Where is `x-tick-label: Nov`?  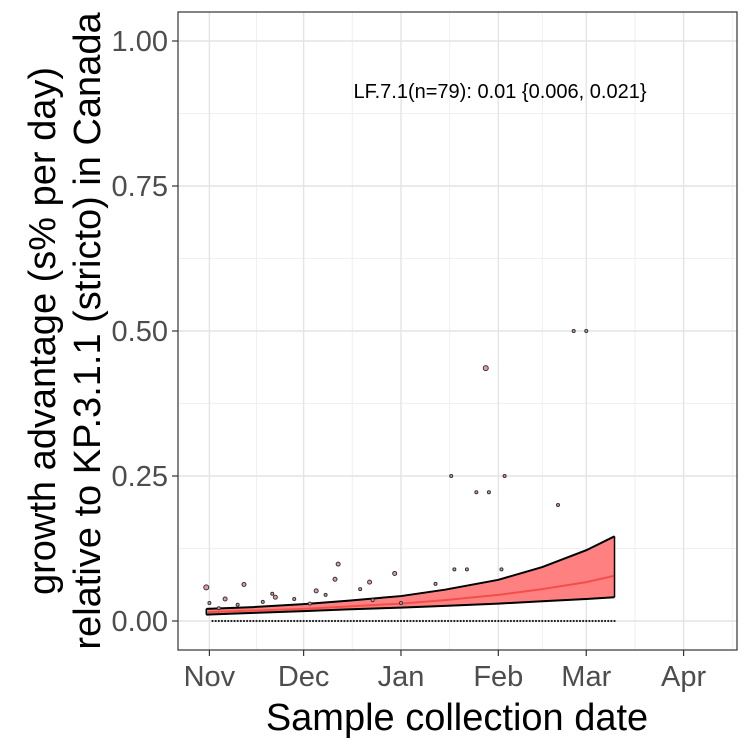 x-tick-label: Nov is located at coordinates (210, 677).